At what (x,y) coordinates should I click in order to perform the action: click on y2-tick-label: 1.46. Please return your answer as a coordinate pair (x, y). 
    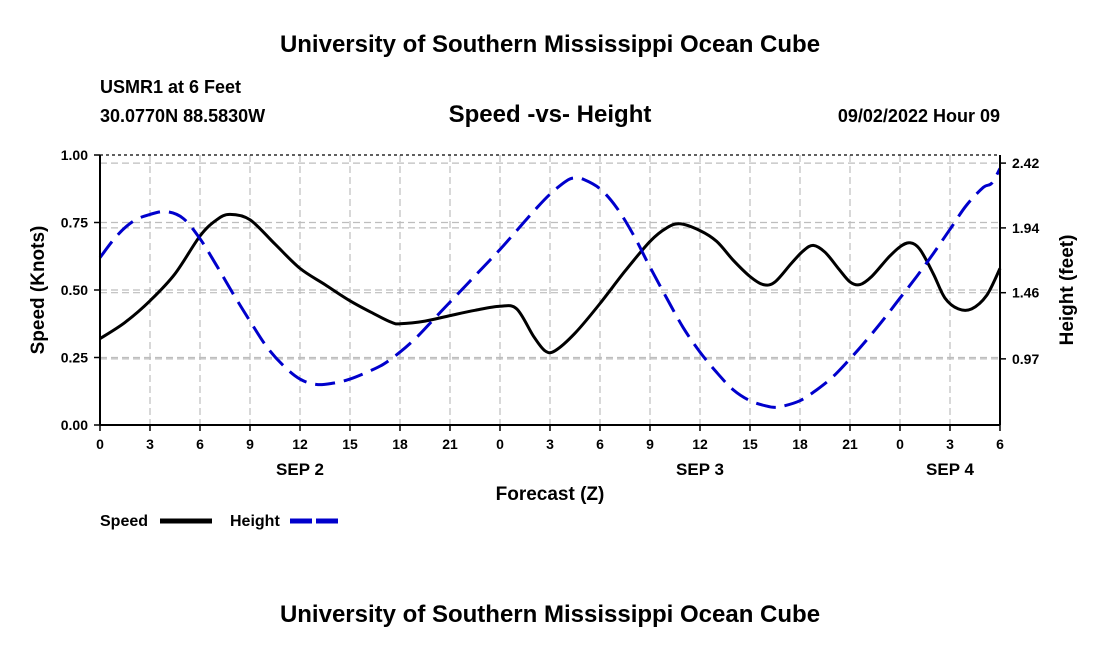
    Looking at the image, I should click on (1025, 293).